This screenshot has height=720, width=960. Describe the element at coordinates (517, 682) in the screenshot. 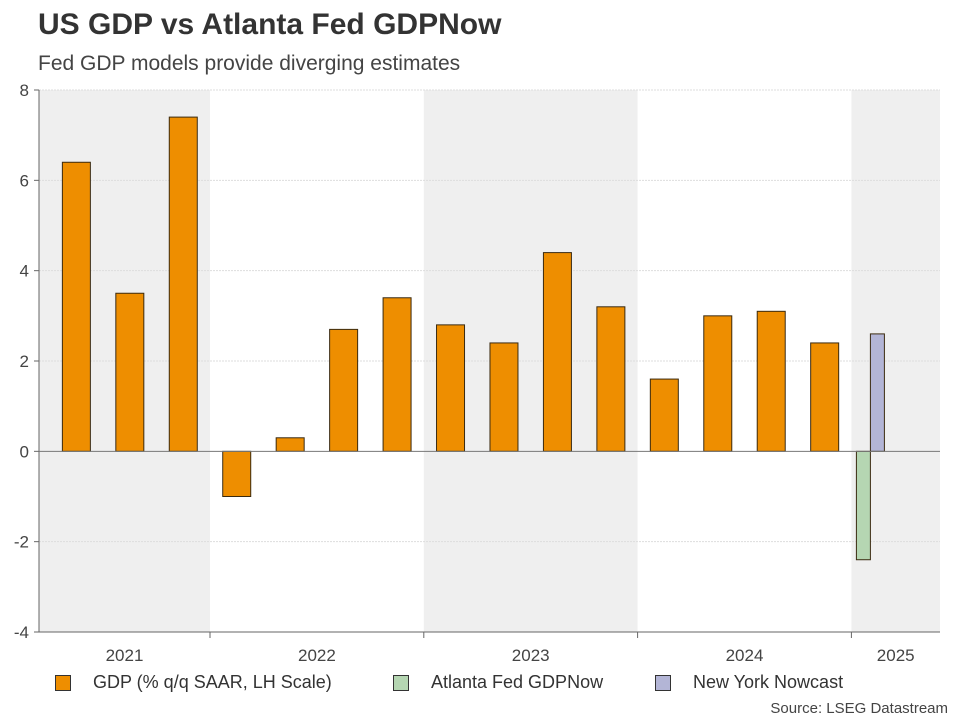

I see `legend-label-atlanta: Atlanta Fed GDPNow` at that location.